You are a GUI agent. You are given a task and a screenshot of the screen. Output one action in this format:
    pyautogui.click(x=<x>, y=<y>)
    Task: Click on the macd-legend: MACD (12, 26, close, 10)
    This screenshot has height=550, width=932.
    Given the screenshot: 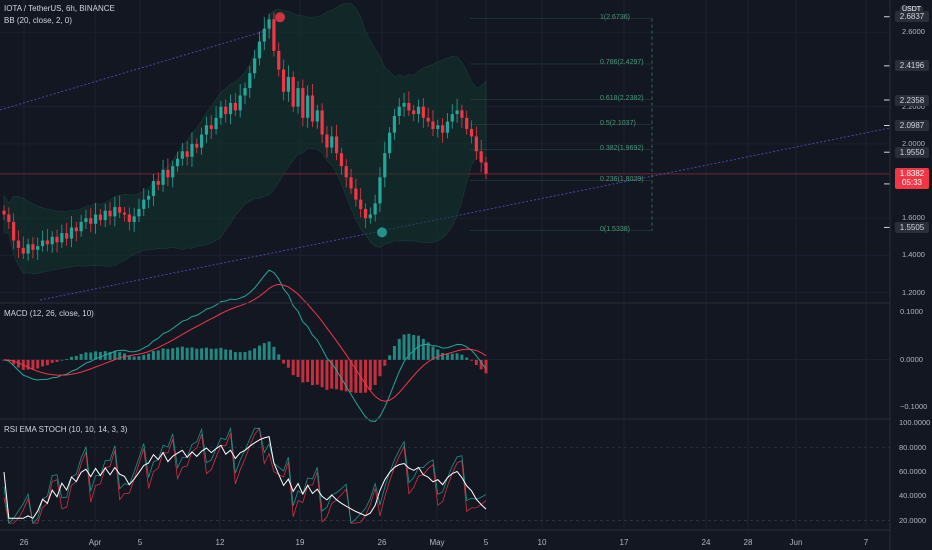 What is the action you would take?
    pyautogui.click(x=51, y=313)
    